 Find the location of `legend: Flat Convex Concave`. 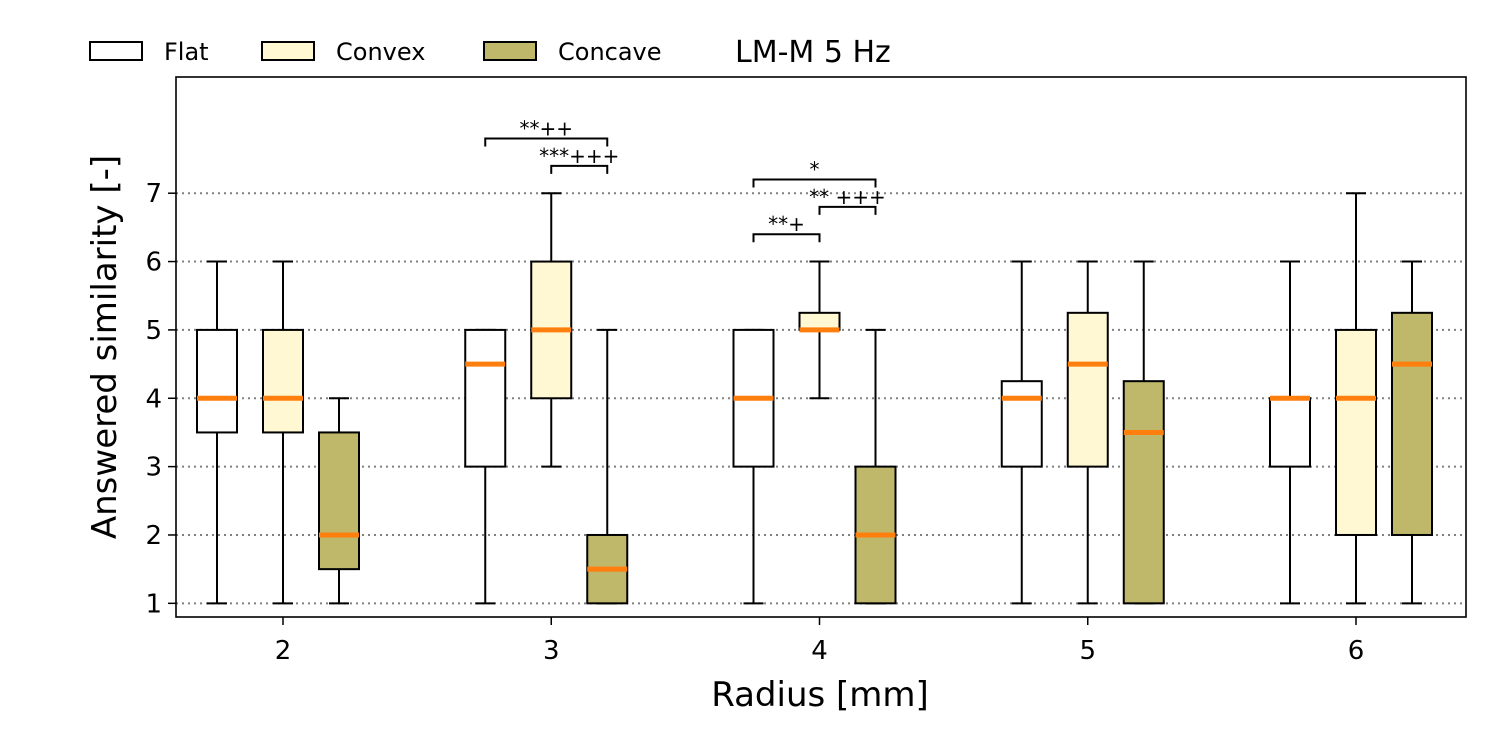

legend: Flat Convex Concave is located at coordinates (375, 52).